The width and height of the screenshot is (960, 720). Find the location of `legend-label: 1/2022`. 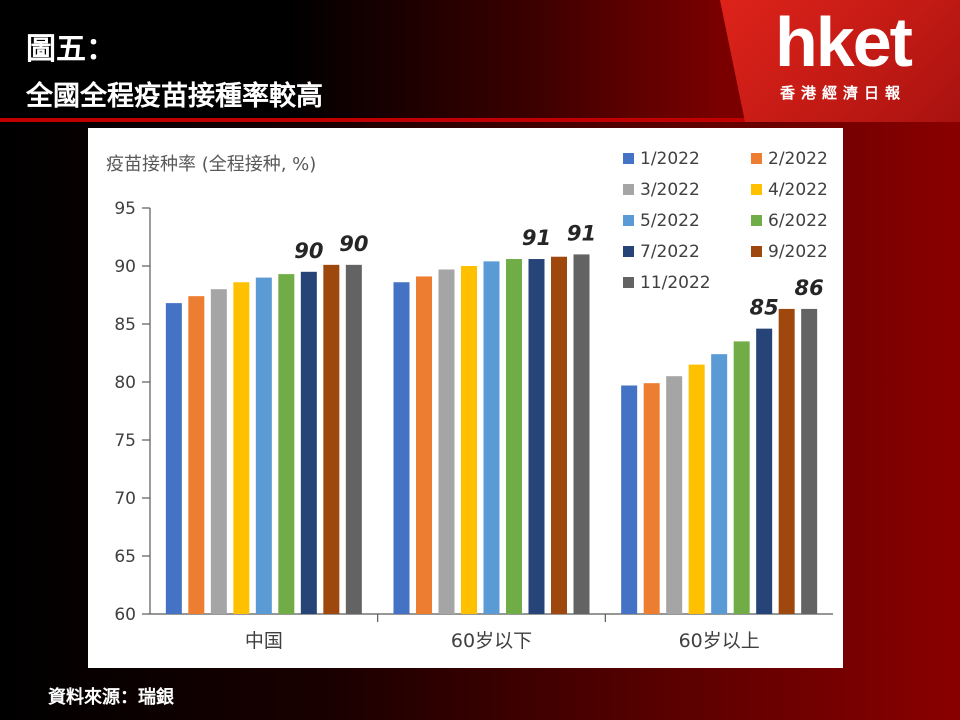

legend-label: 1/2022 is located at coordinates (670, 159).